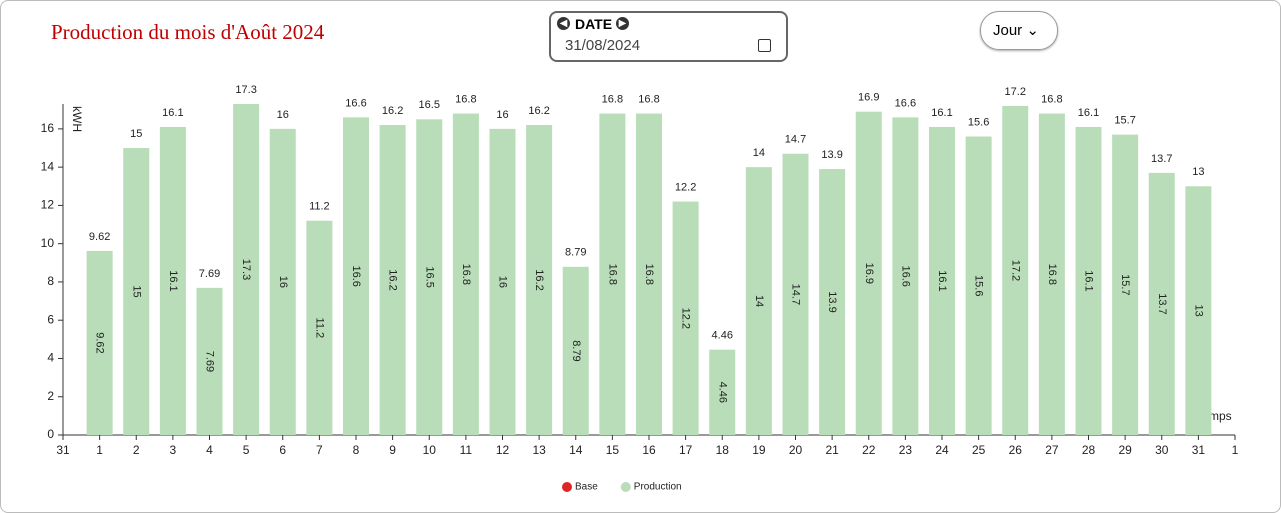  What do you see at coordinates (759, 301) in the screenshot?
I see `inner-value-label: 14` at bounding box center [759, 301].